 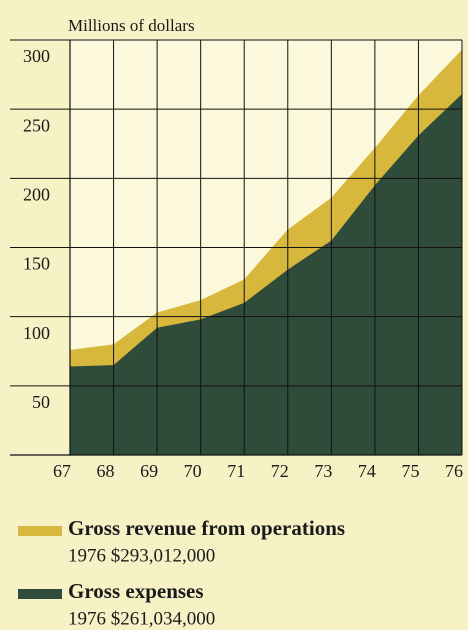 I want to click on legend-note: 1976 $261,034,000, so click(x=141, y=618).